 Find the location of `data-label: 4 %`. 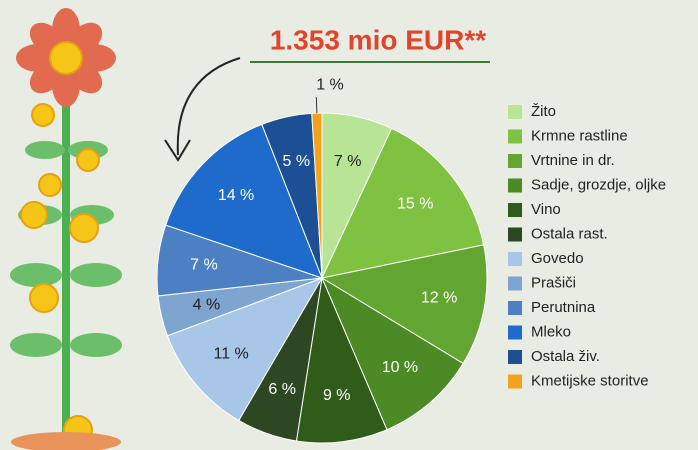

data-label: 4 % is located at coordinates (207, 305).